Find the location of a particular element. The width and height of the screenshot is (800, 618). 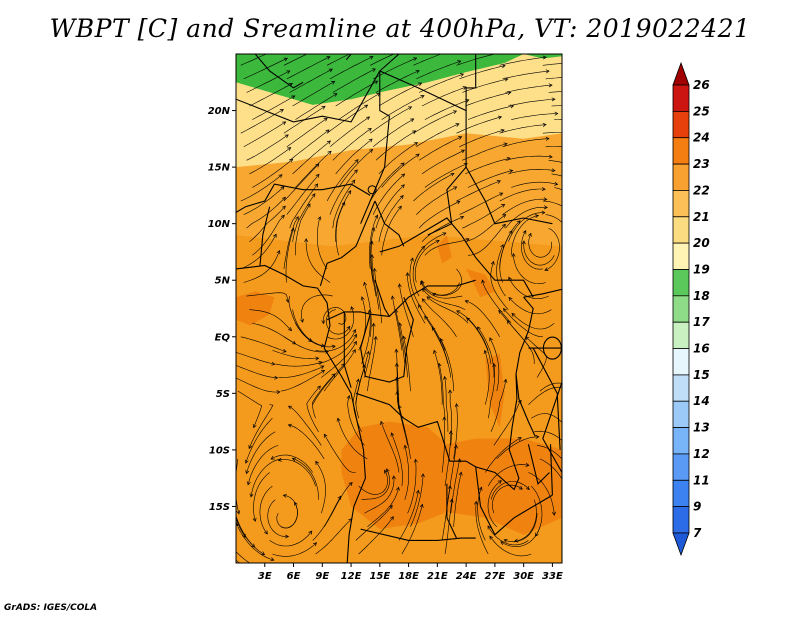

longitude-axis: 3E 6E 9E 12E 15E 18E 21E 24E 27E 30E 33E is located at coordinates (410, 572).